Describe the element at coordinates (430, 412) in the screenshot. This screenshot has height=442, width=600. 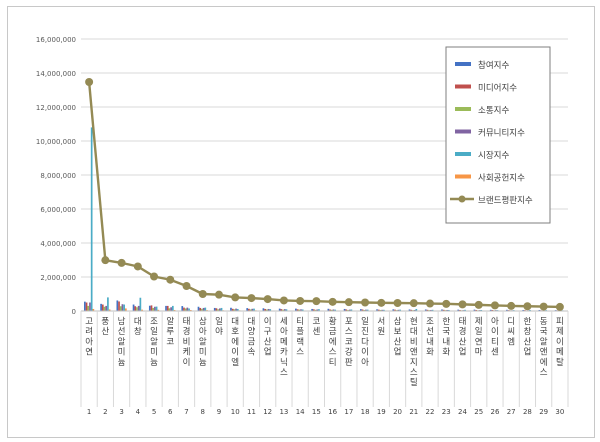
I see `category-index: 22` at that location.